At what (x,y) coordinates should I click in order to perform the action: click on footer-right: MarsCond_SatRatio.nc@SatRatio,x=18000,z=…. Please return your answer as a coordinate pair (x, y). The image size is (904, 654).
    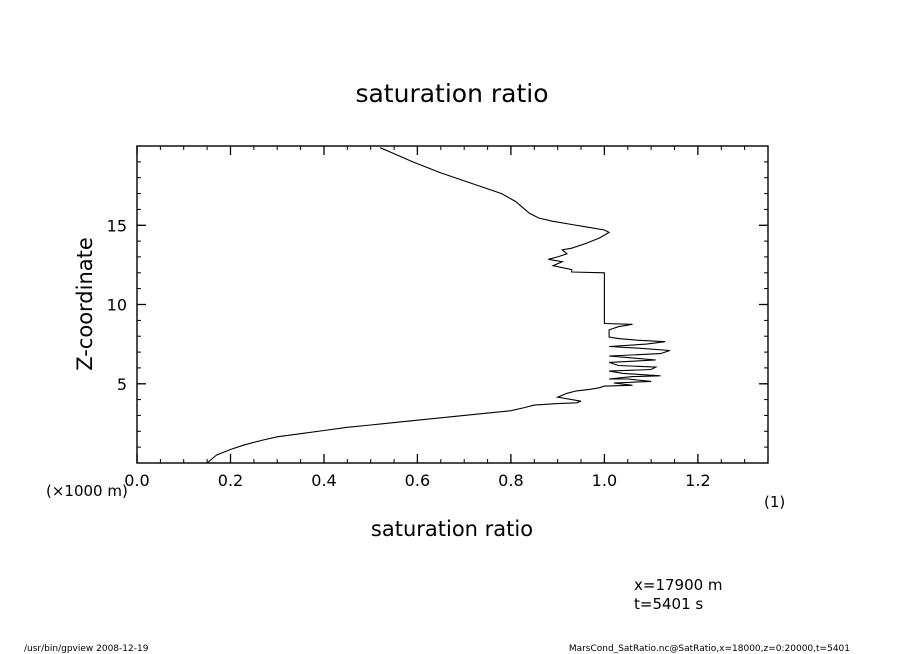
    Looking at the image, I should click on (709, 649).